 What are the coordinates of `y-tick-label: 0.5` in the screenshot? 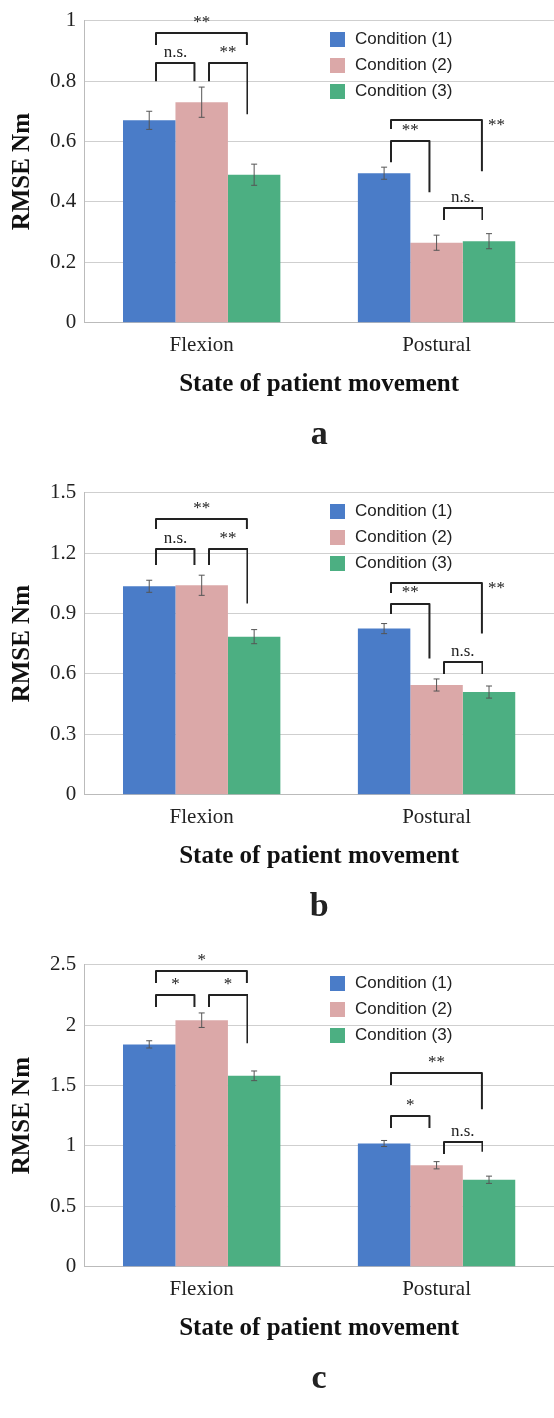 It's located at (63, 1204).